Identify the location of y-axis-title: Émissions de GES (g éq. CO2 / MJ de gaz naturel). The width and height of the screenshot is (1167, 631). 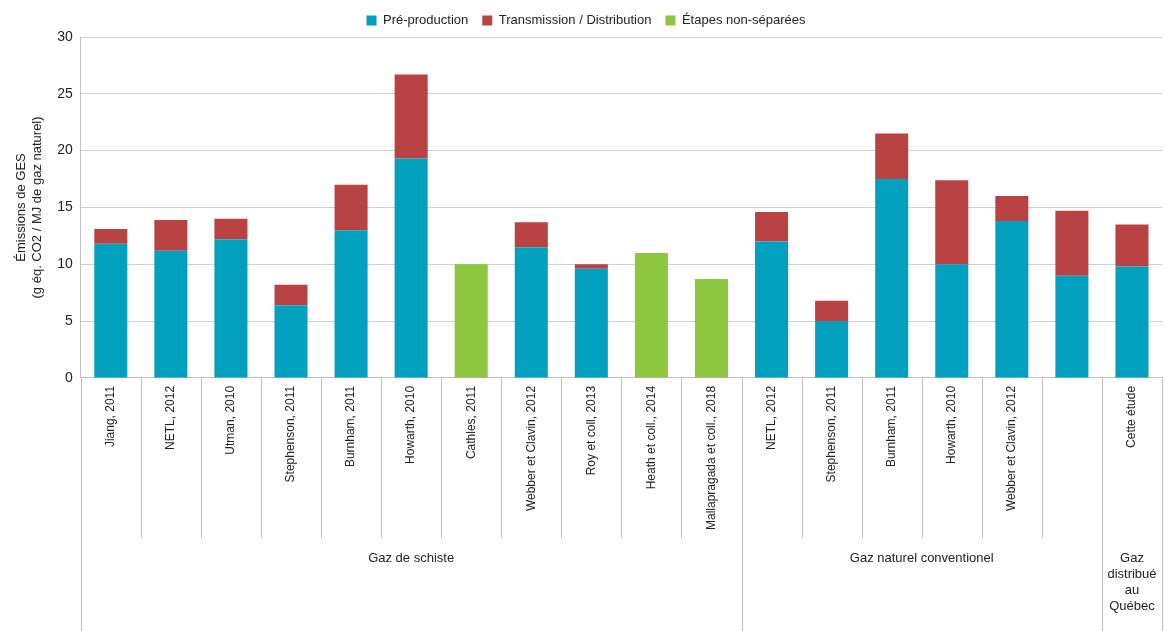
(28, 207).